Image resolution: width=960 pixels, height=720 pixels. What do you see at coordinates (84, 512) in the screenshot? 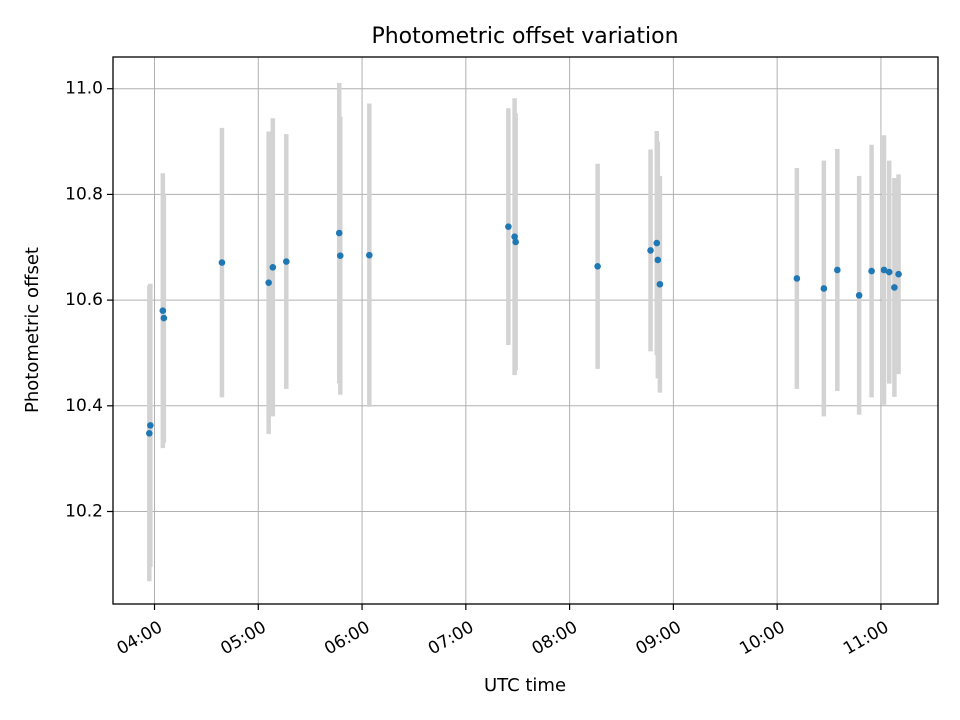
I see `y-tick-label: 10.2` at bounding box center [84, 512].